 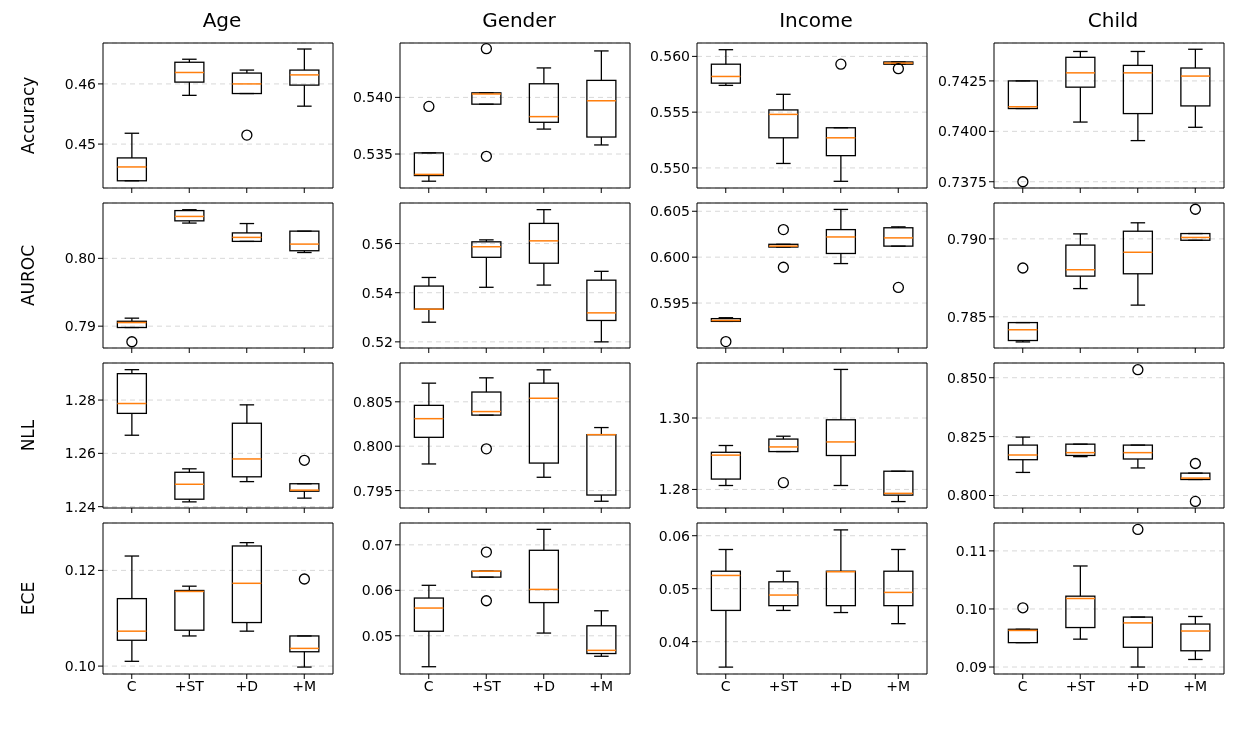 What do you see at coordinates (80, 570) in the screenshot?
I see `y-tick-label: 0.12` at bounding box center [80, 570].